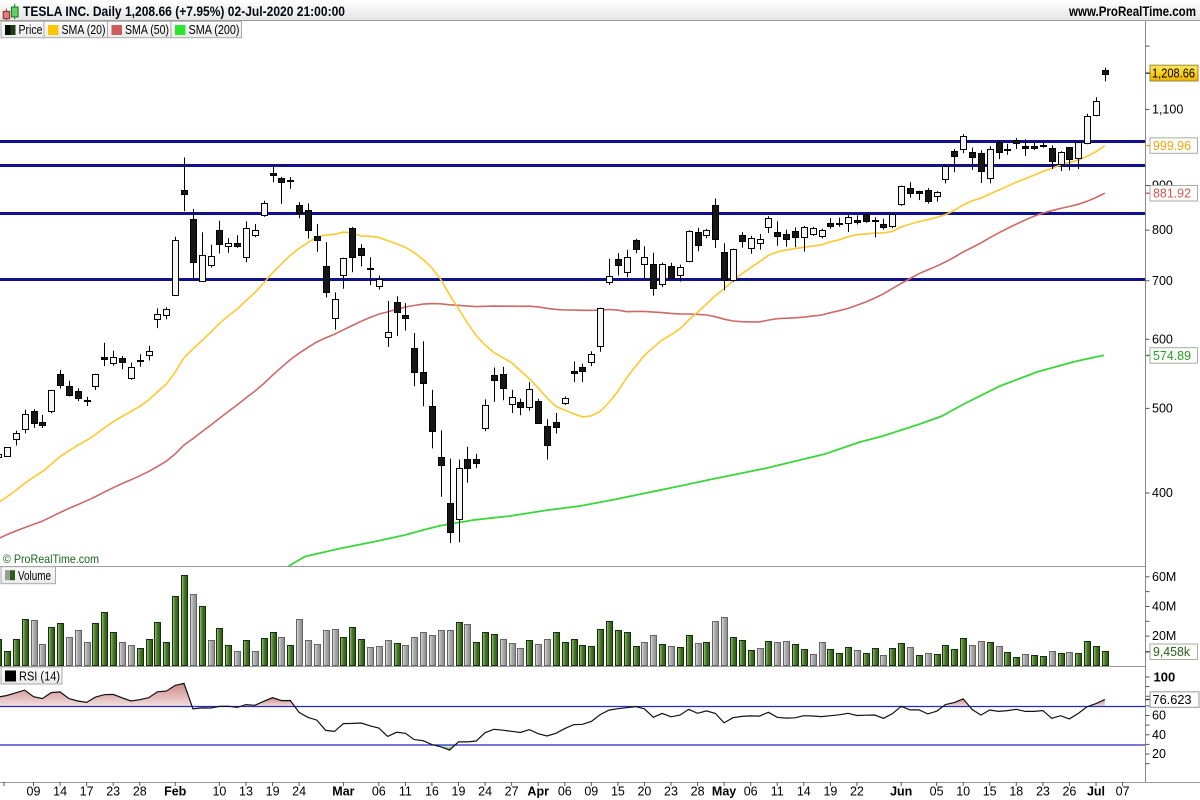 The image size is (1200, 800). Describe the element at coordinates (1162, 408) in the screenshot. I see `svg-text: 500` at that location.